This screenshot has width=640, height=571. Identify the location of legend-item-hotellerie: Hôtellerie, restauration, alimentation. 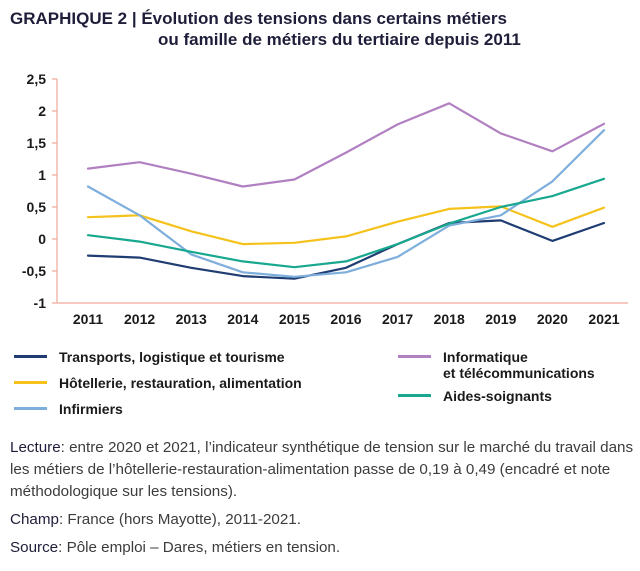
(158, 383).